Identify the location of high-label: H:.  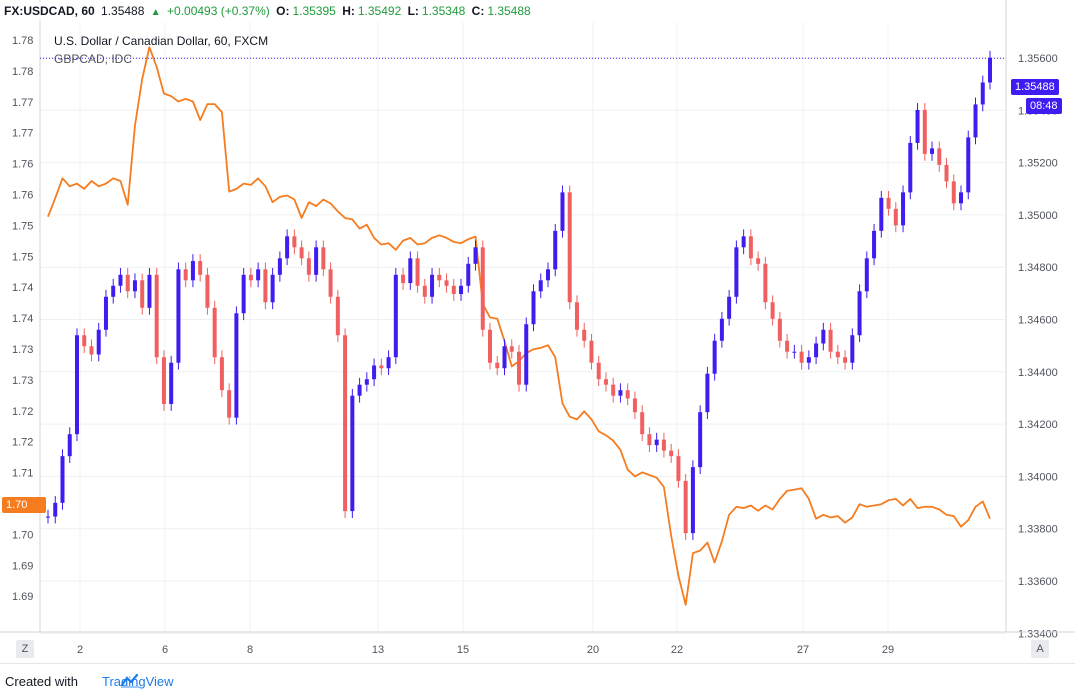
(348, 11).